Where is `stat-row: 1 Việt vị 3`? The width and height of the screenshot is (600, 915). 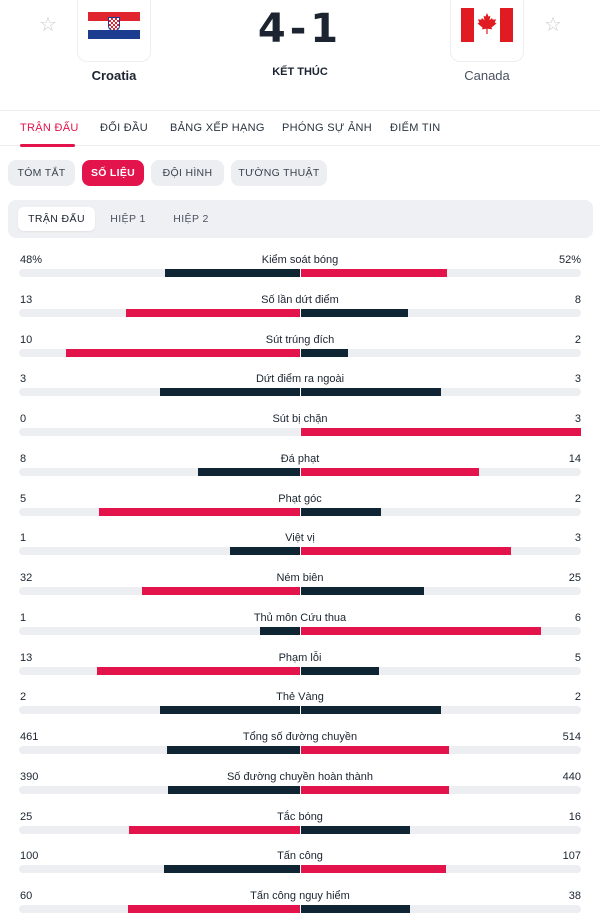
stat-row: 1 Việt vị 3 is located at coordinates (300, 542).